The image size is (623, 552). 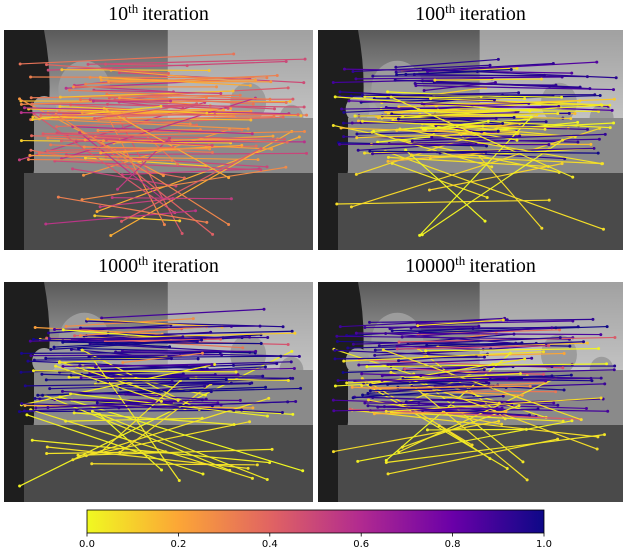 I want to click on title-number: 1000, so click(x=118, y=266).